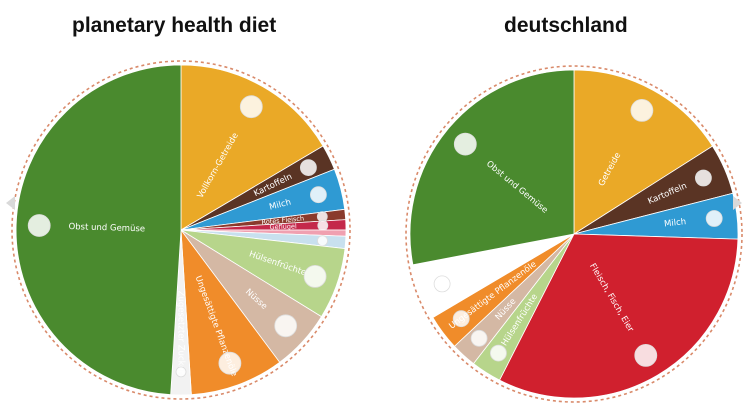  I want to click on slice-label-obst-und-gemuese: Obst und Gemüse, so click(106, 228).